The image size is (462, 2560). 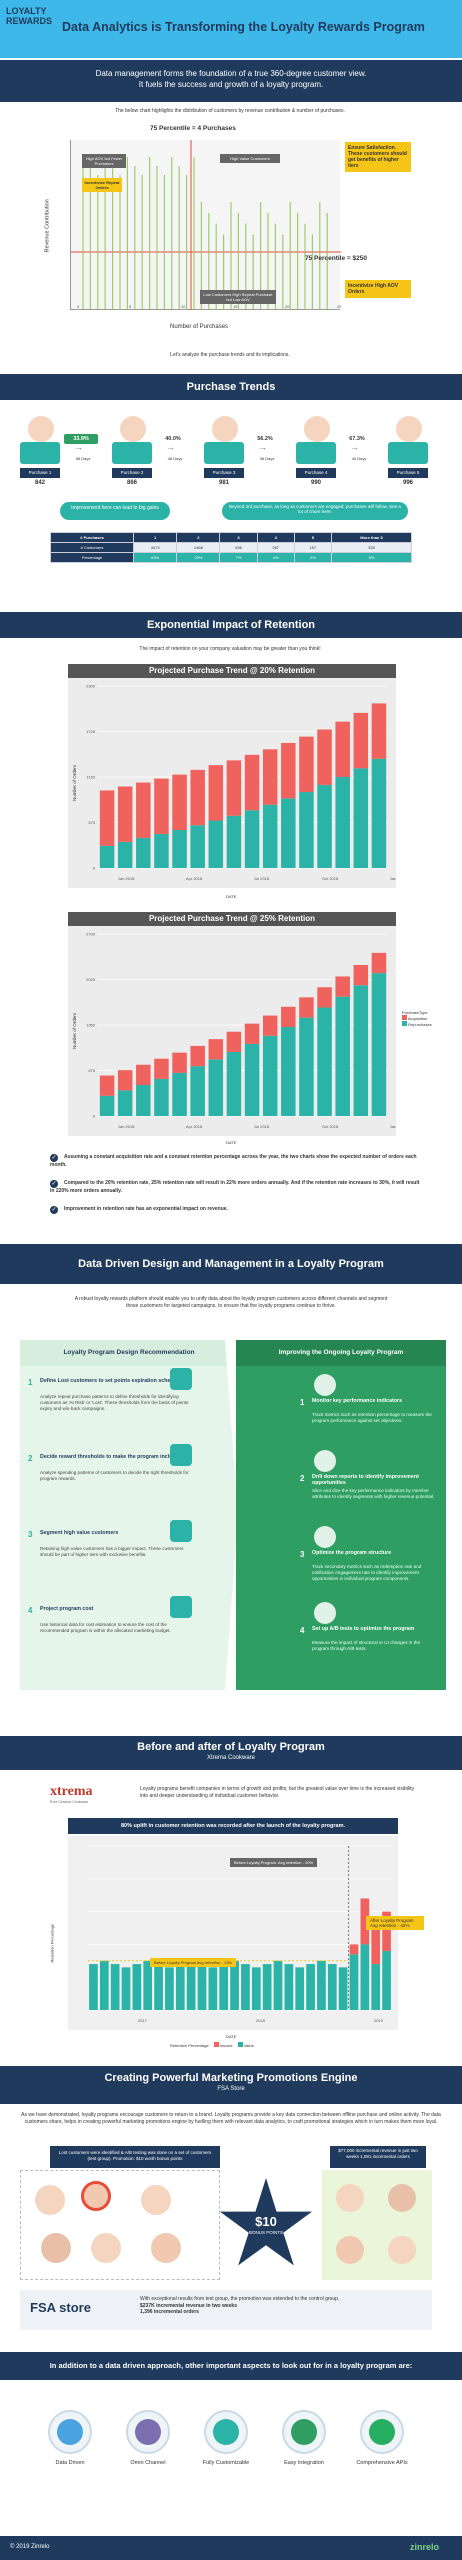 I want to click on x-tick: 25, so click(x=339, y=306).